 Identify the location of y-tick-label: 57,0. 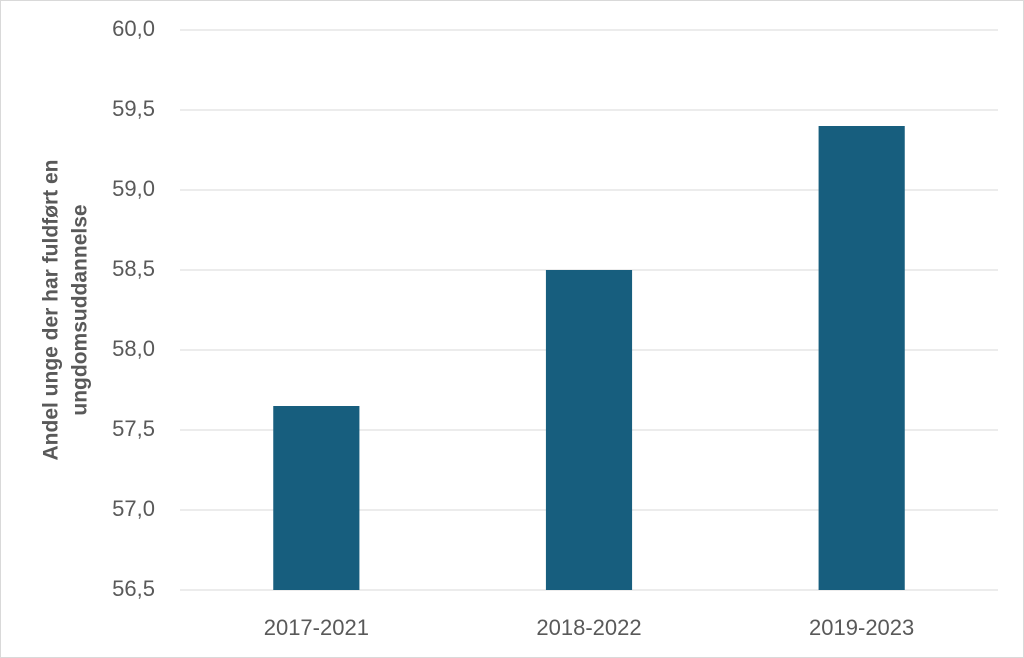
(133, 508).